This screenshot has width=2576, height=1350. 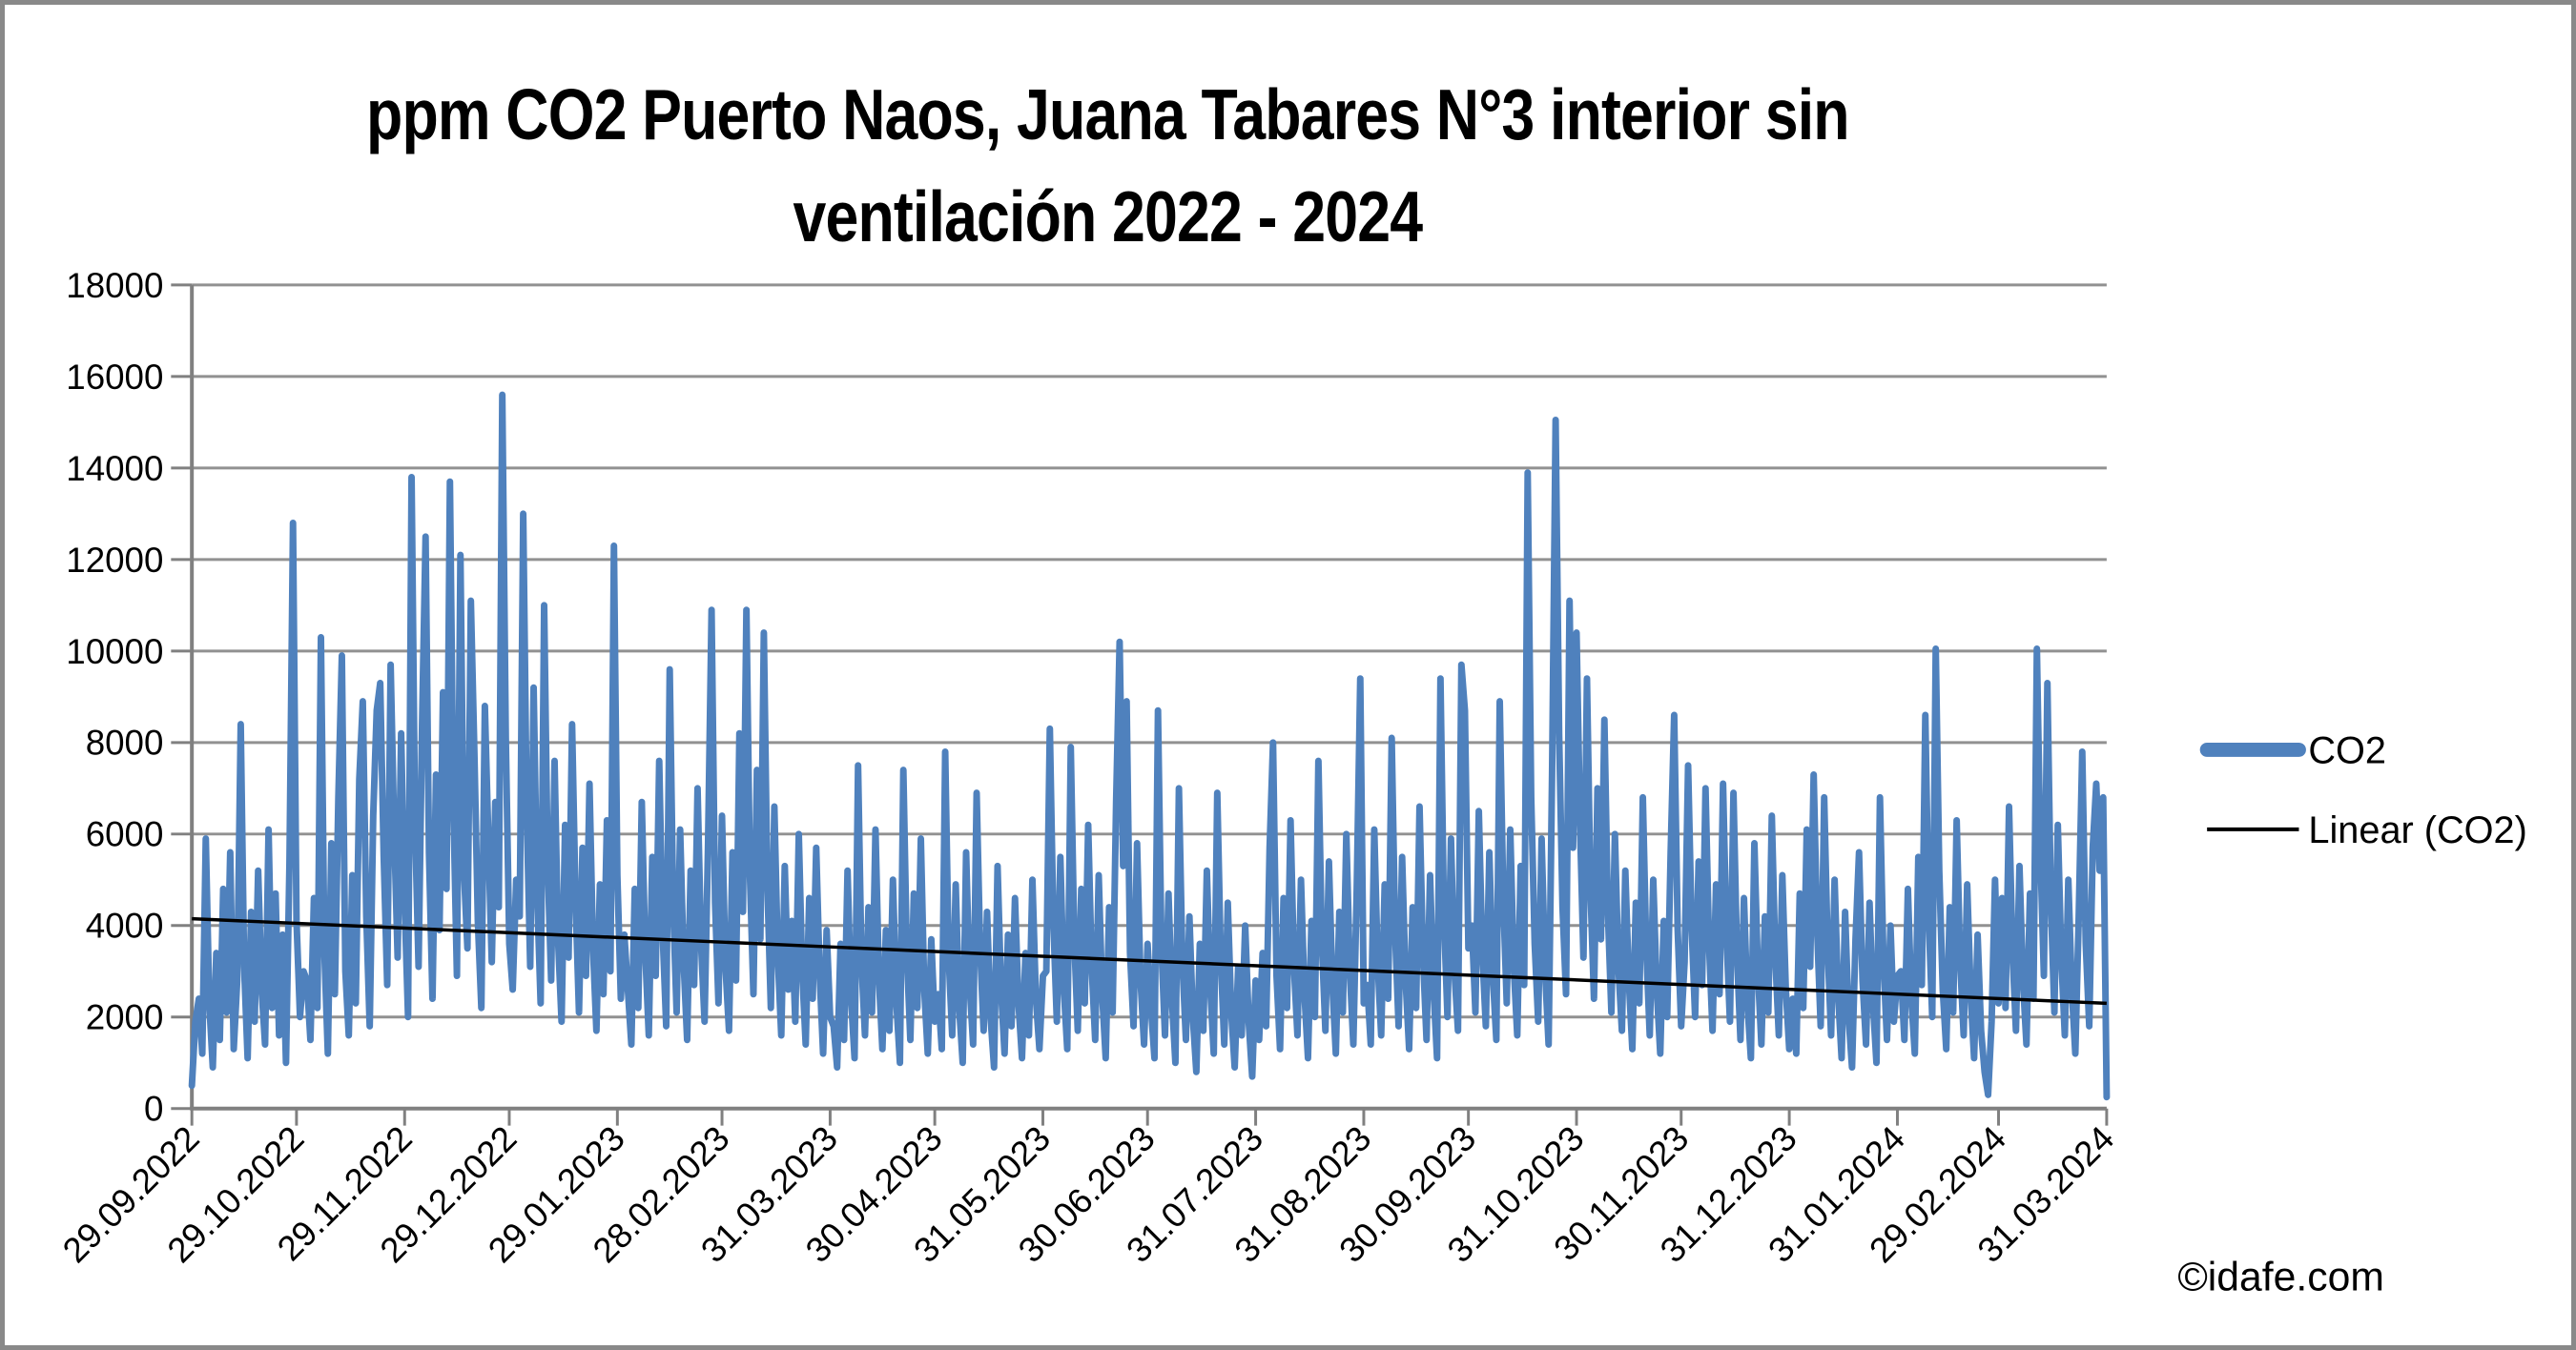 What do you see at coordinates (2347, 750) in the screenshot?
I see `legend-co2-label: CO2` at bounding box center [2347, 750].